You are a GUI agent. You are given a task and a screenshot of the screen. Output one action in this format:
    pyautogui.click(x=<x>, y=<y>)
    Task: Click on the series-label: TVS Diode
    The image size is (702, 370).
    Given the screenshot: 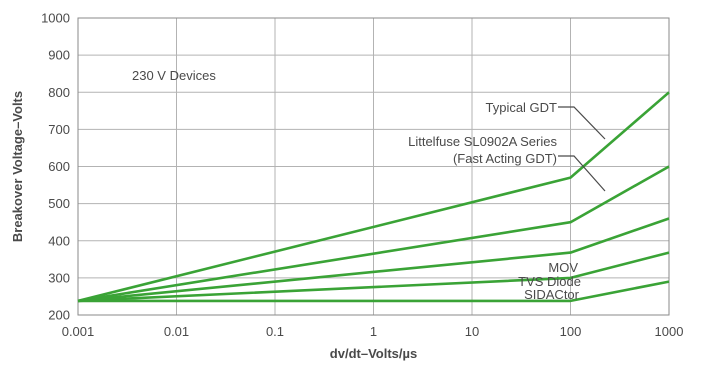 What is the action you would take?
    pyautogui.click(x=549, y=281)
    